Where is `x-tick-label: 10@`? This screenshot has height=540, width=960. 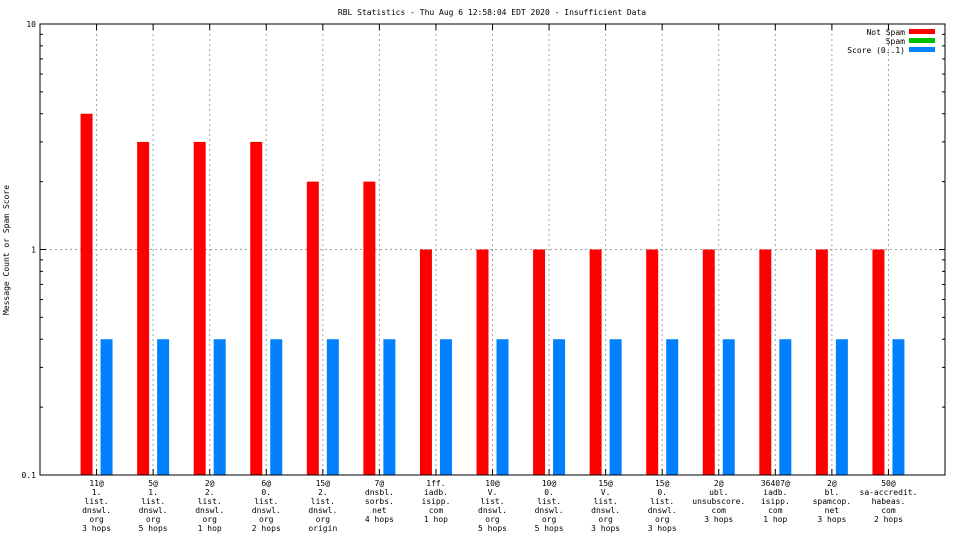 x-tick-label: 10@ is located at coordinates (492, 483).